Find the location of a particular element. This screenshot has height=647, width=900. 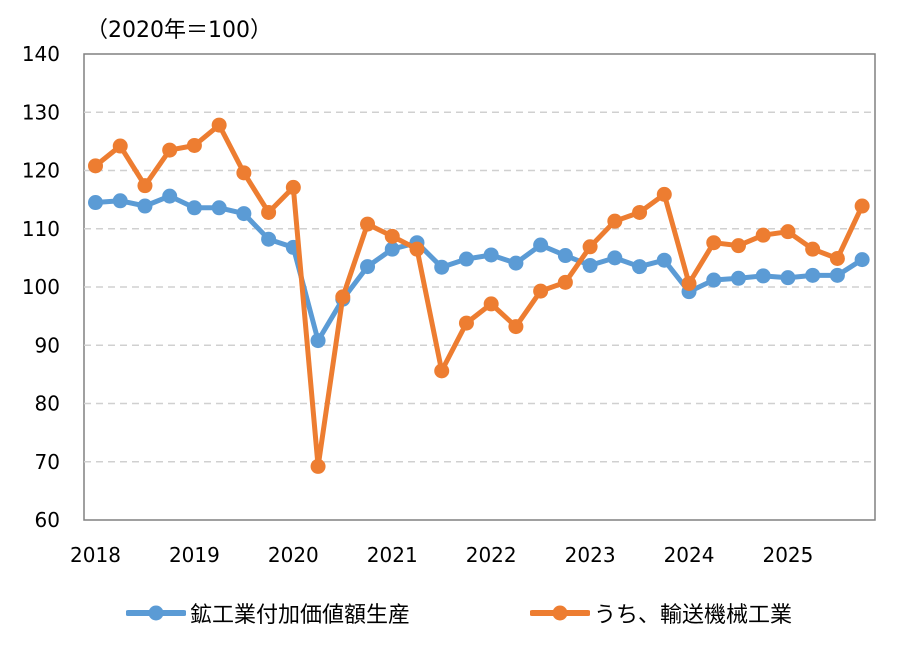

x-tick-label: 2019 is located at coordinates (194, 555).